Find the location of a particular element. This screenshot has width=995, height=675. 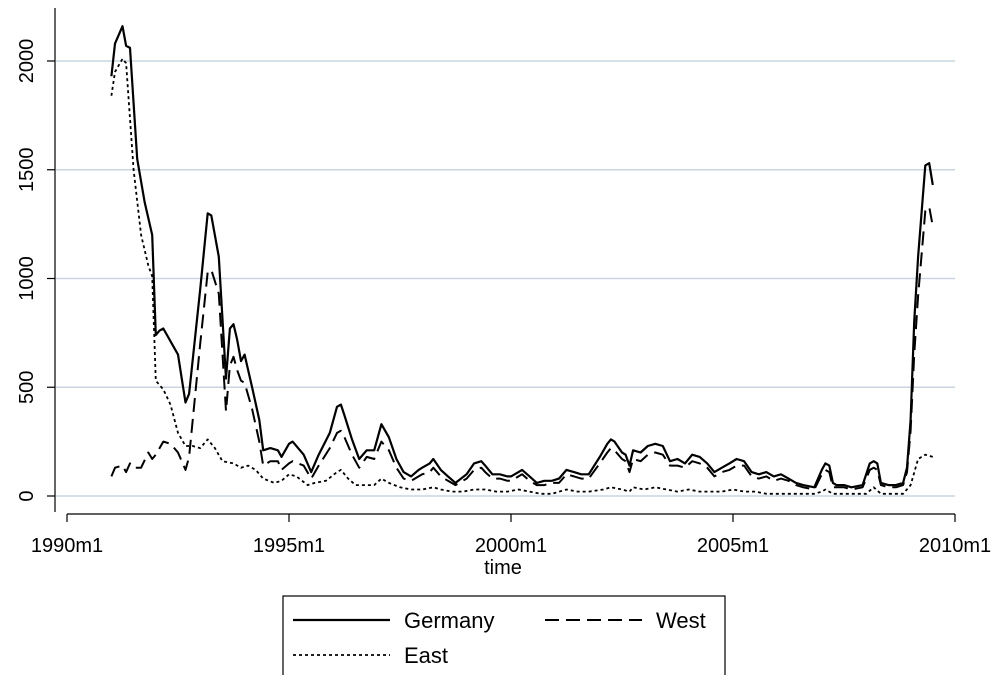

x-tick-label: 1995m1 is located at coordinates (289, 546).